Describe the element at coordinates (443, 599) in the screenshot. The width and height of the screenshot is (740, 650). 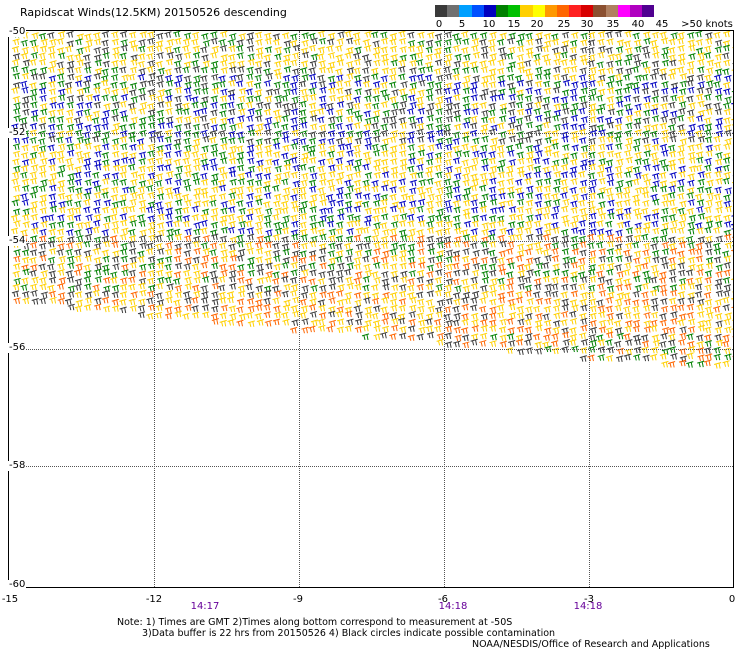
I see `lon-label: -6` at that location.